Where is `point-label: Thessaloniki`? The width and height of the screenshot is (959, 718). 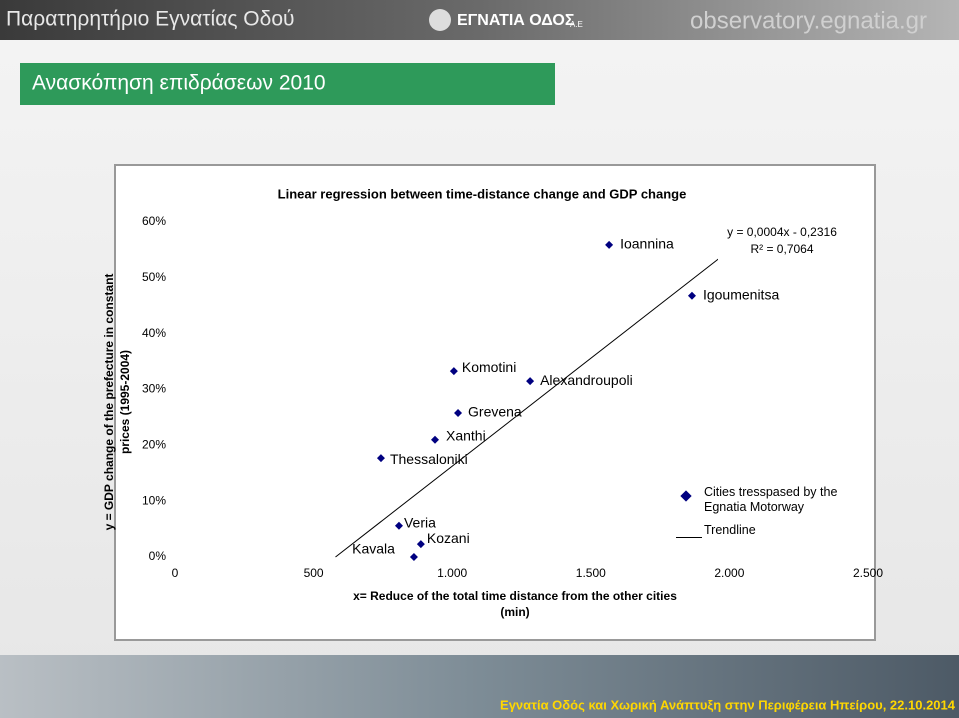
point-label: Thessaloniki is located at coordinates (429, 459).